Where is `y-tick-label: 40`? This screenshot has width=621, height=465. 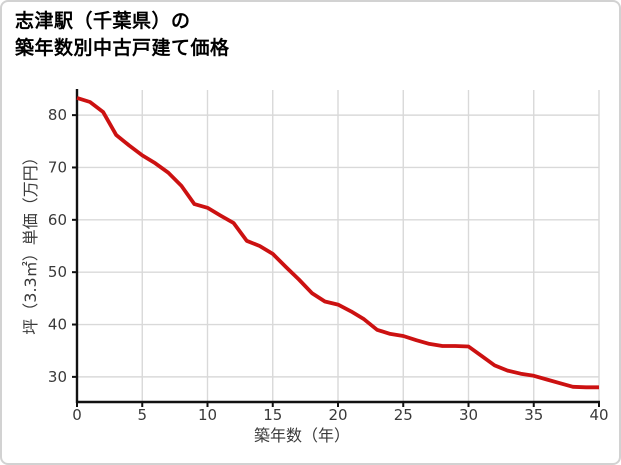
y-tick-label: 40 is located at coordinates (57, 325).